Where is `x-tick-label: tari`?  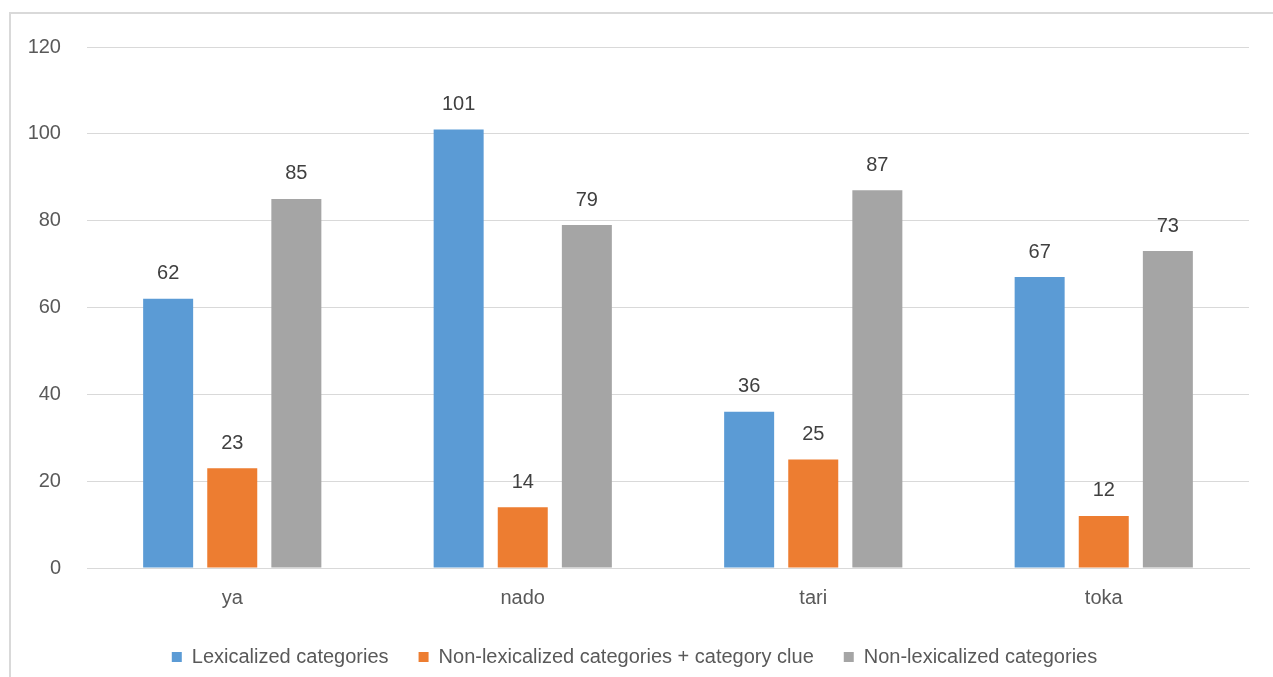
x-tick-label: tari is located at coordinates (813, 596).